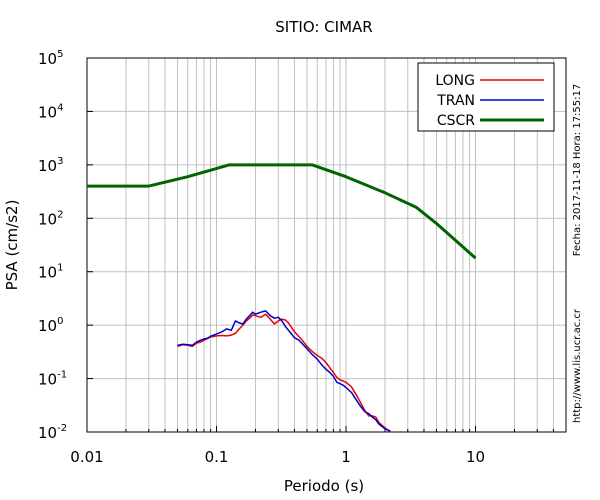  What do you see at coordinates (475, 457) in the screenshot?
I see `x-tick-label: 10` at bounding box center [475, 457].